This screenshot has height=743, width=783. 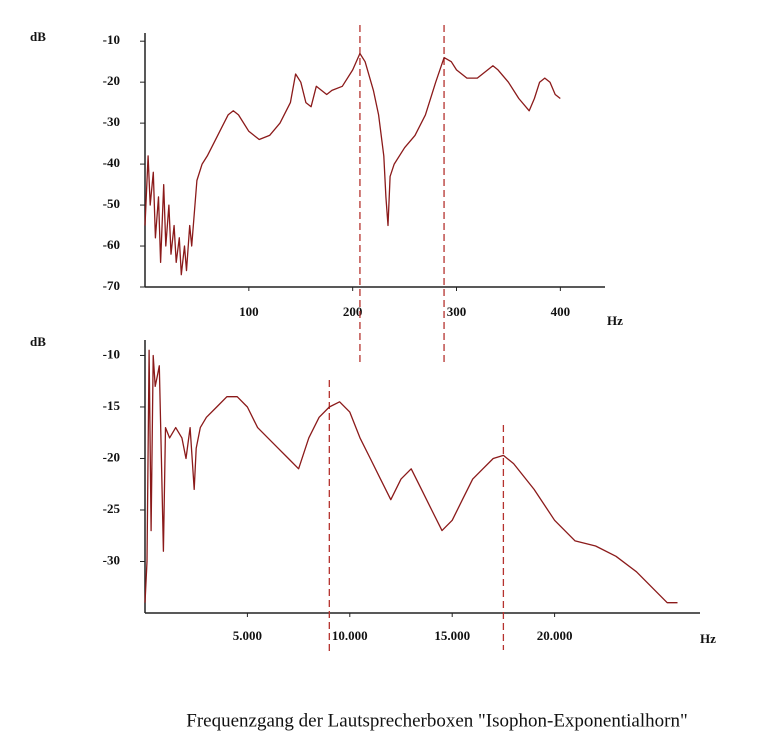 I want to click on x-tick-label: 300, so click(x=457, y=311).